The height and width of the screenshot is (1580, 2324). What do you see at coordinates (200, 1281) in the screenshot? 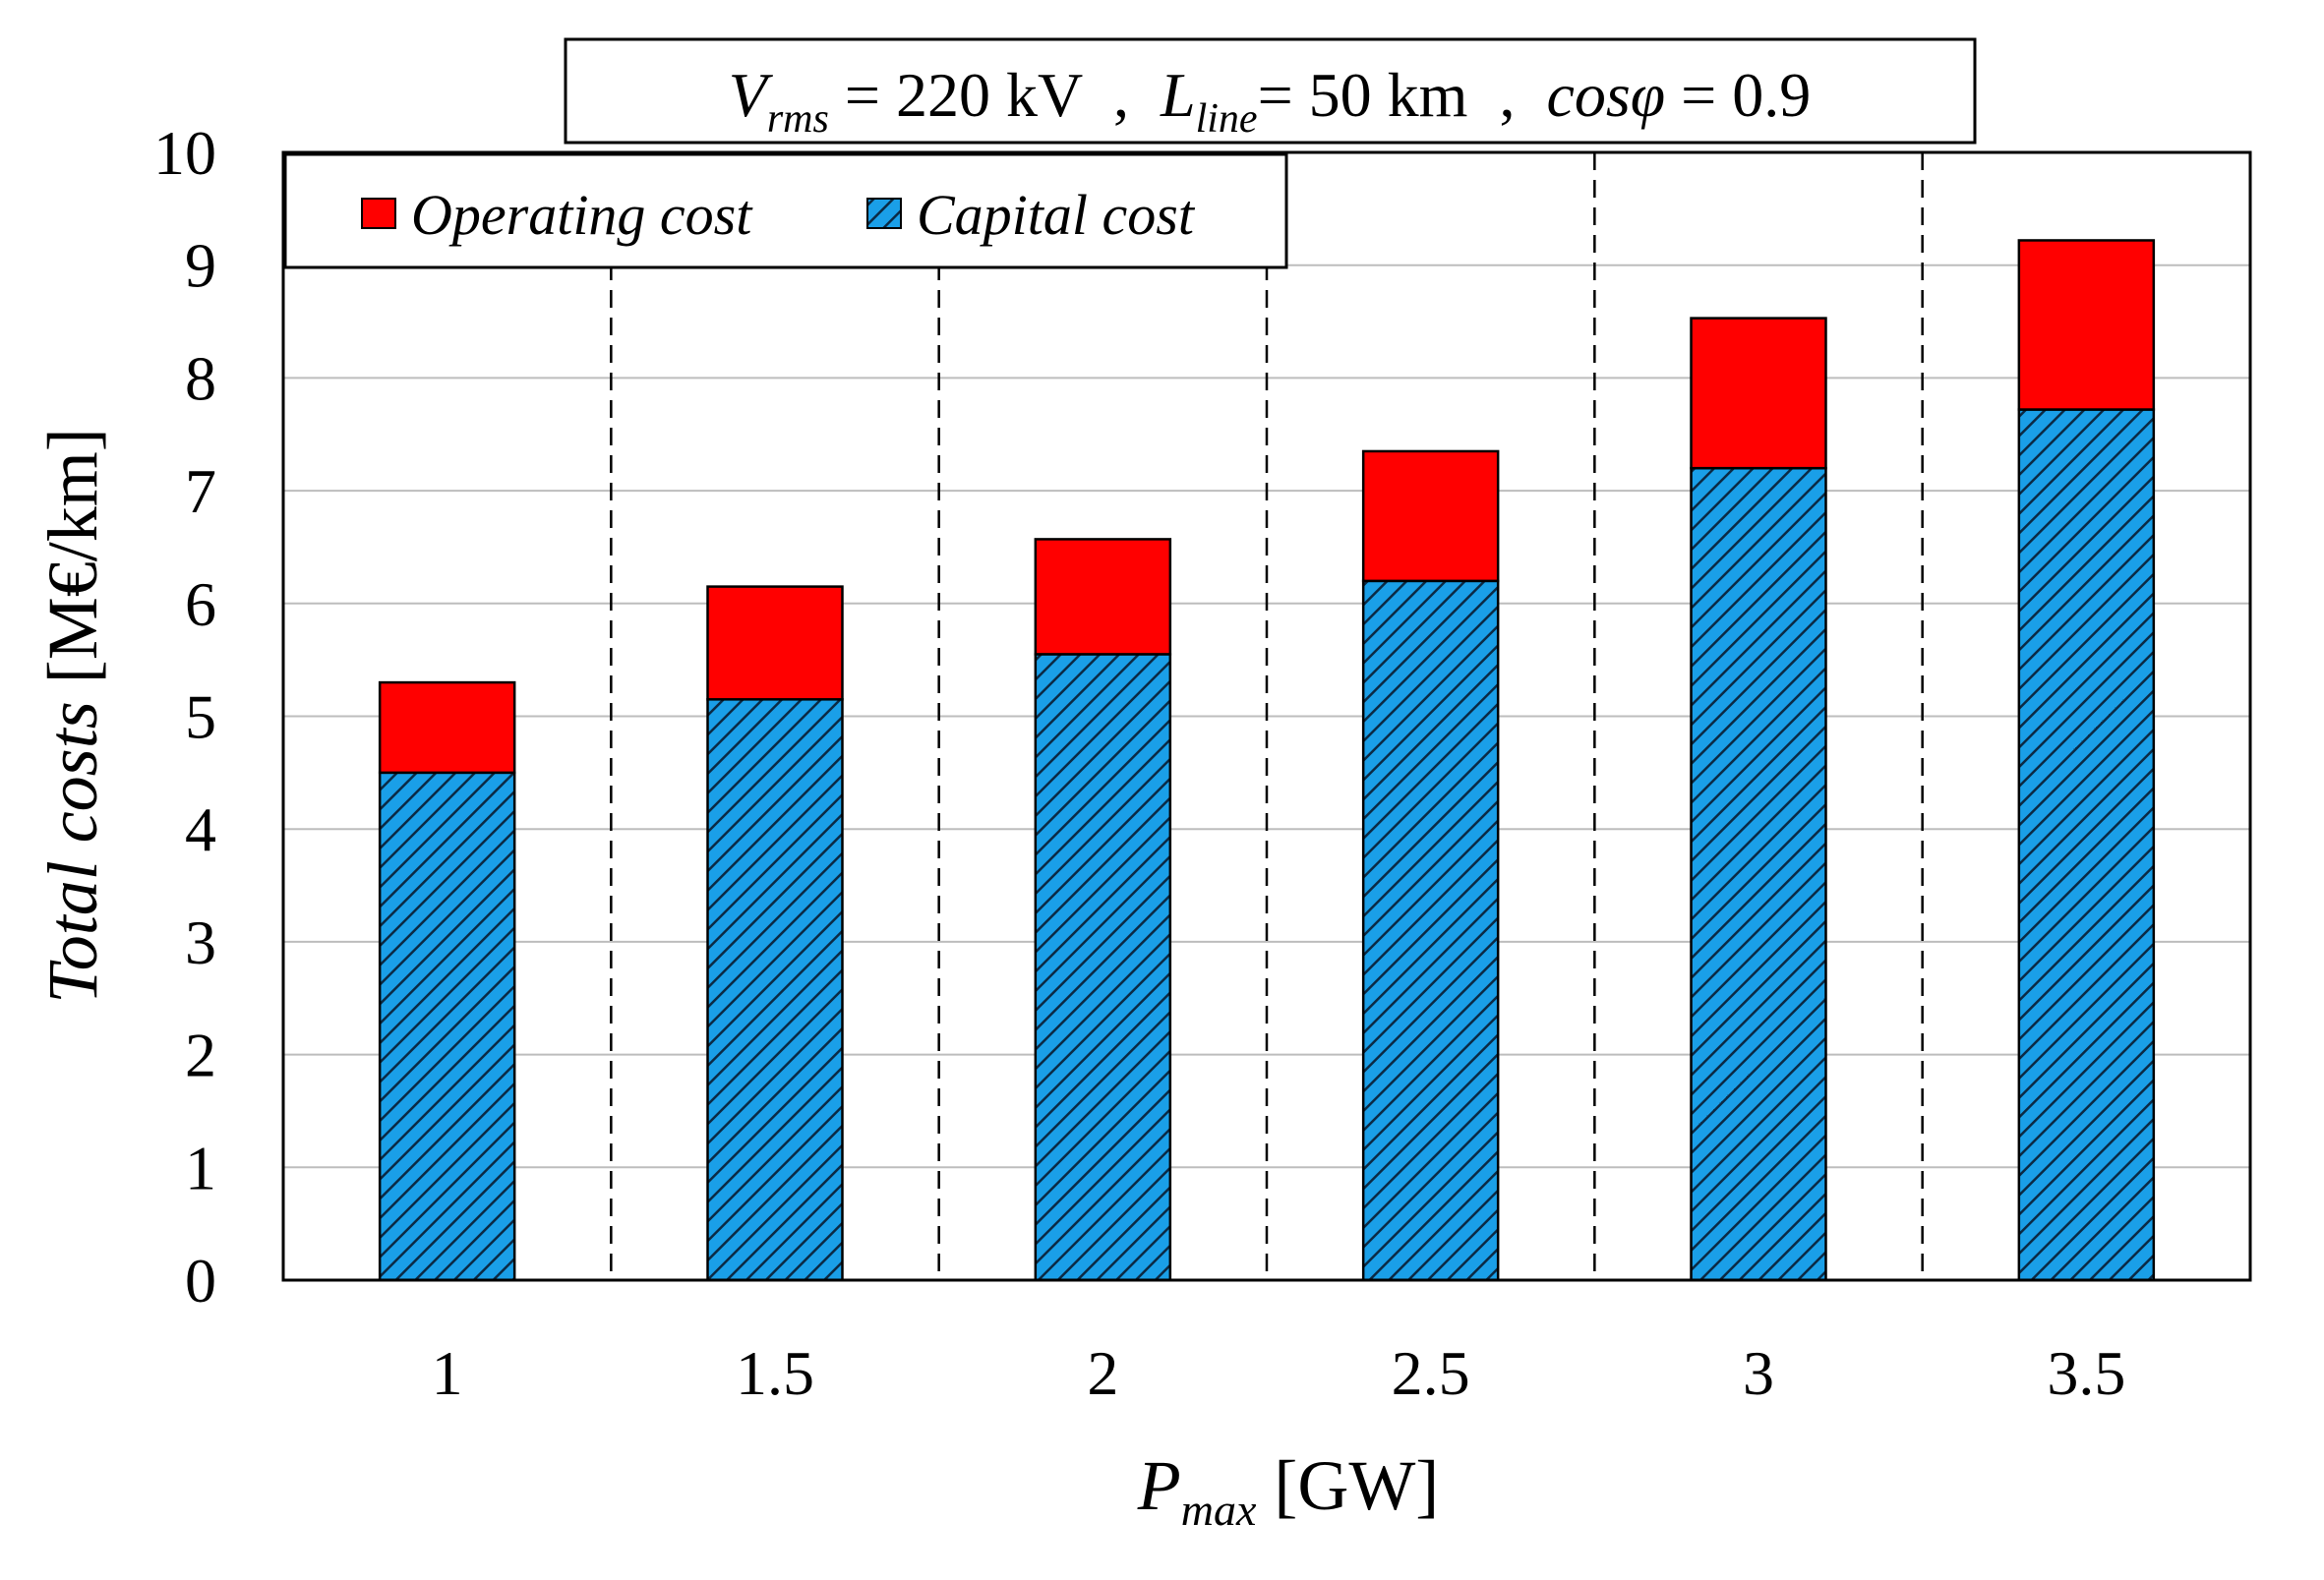
I see `y-tick-label: 0` at bounding box center [200, 1281].